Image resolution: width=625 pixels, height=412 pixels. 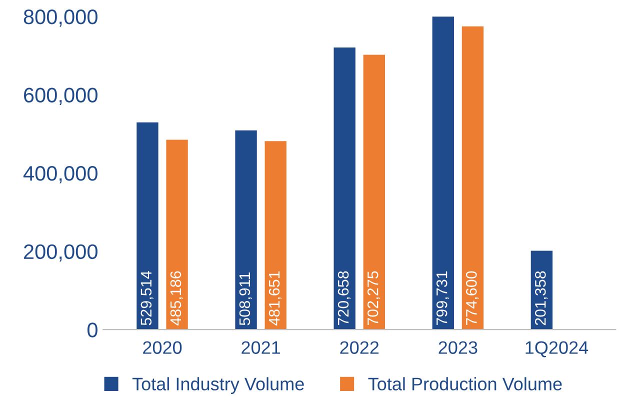 I want to click on data-label: 481,651, so click(x=275, y=298).